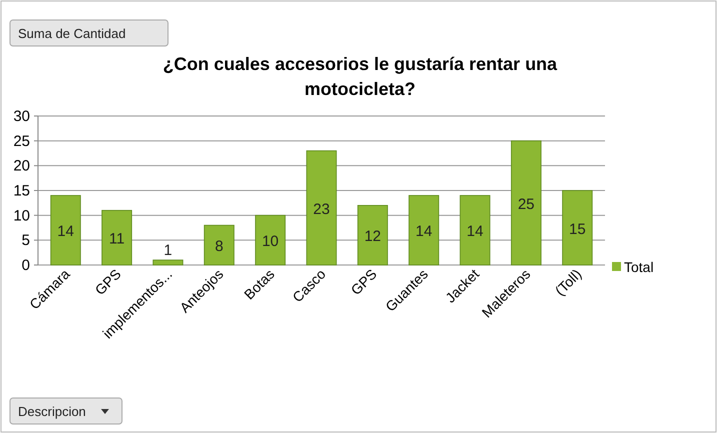 This screenshot has height=433, width=717. I want to click on text: Descripcion, so click(52, 411).